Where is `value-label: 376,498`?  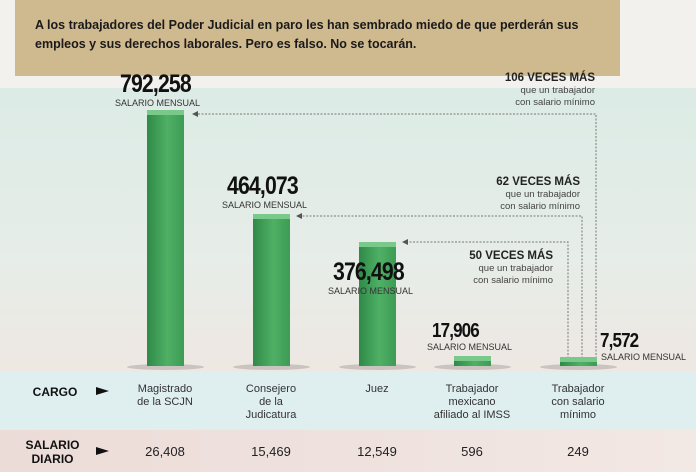
value-label: 376,498 is located at coordinates (369, 272).